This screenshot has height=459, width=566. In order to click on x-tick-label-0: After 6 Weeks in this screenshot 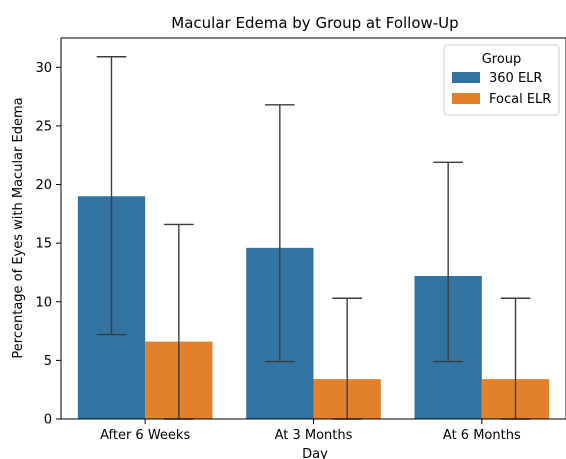, I will do `click(145, 435)`.